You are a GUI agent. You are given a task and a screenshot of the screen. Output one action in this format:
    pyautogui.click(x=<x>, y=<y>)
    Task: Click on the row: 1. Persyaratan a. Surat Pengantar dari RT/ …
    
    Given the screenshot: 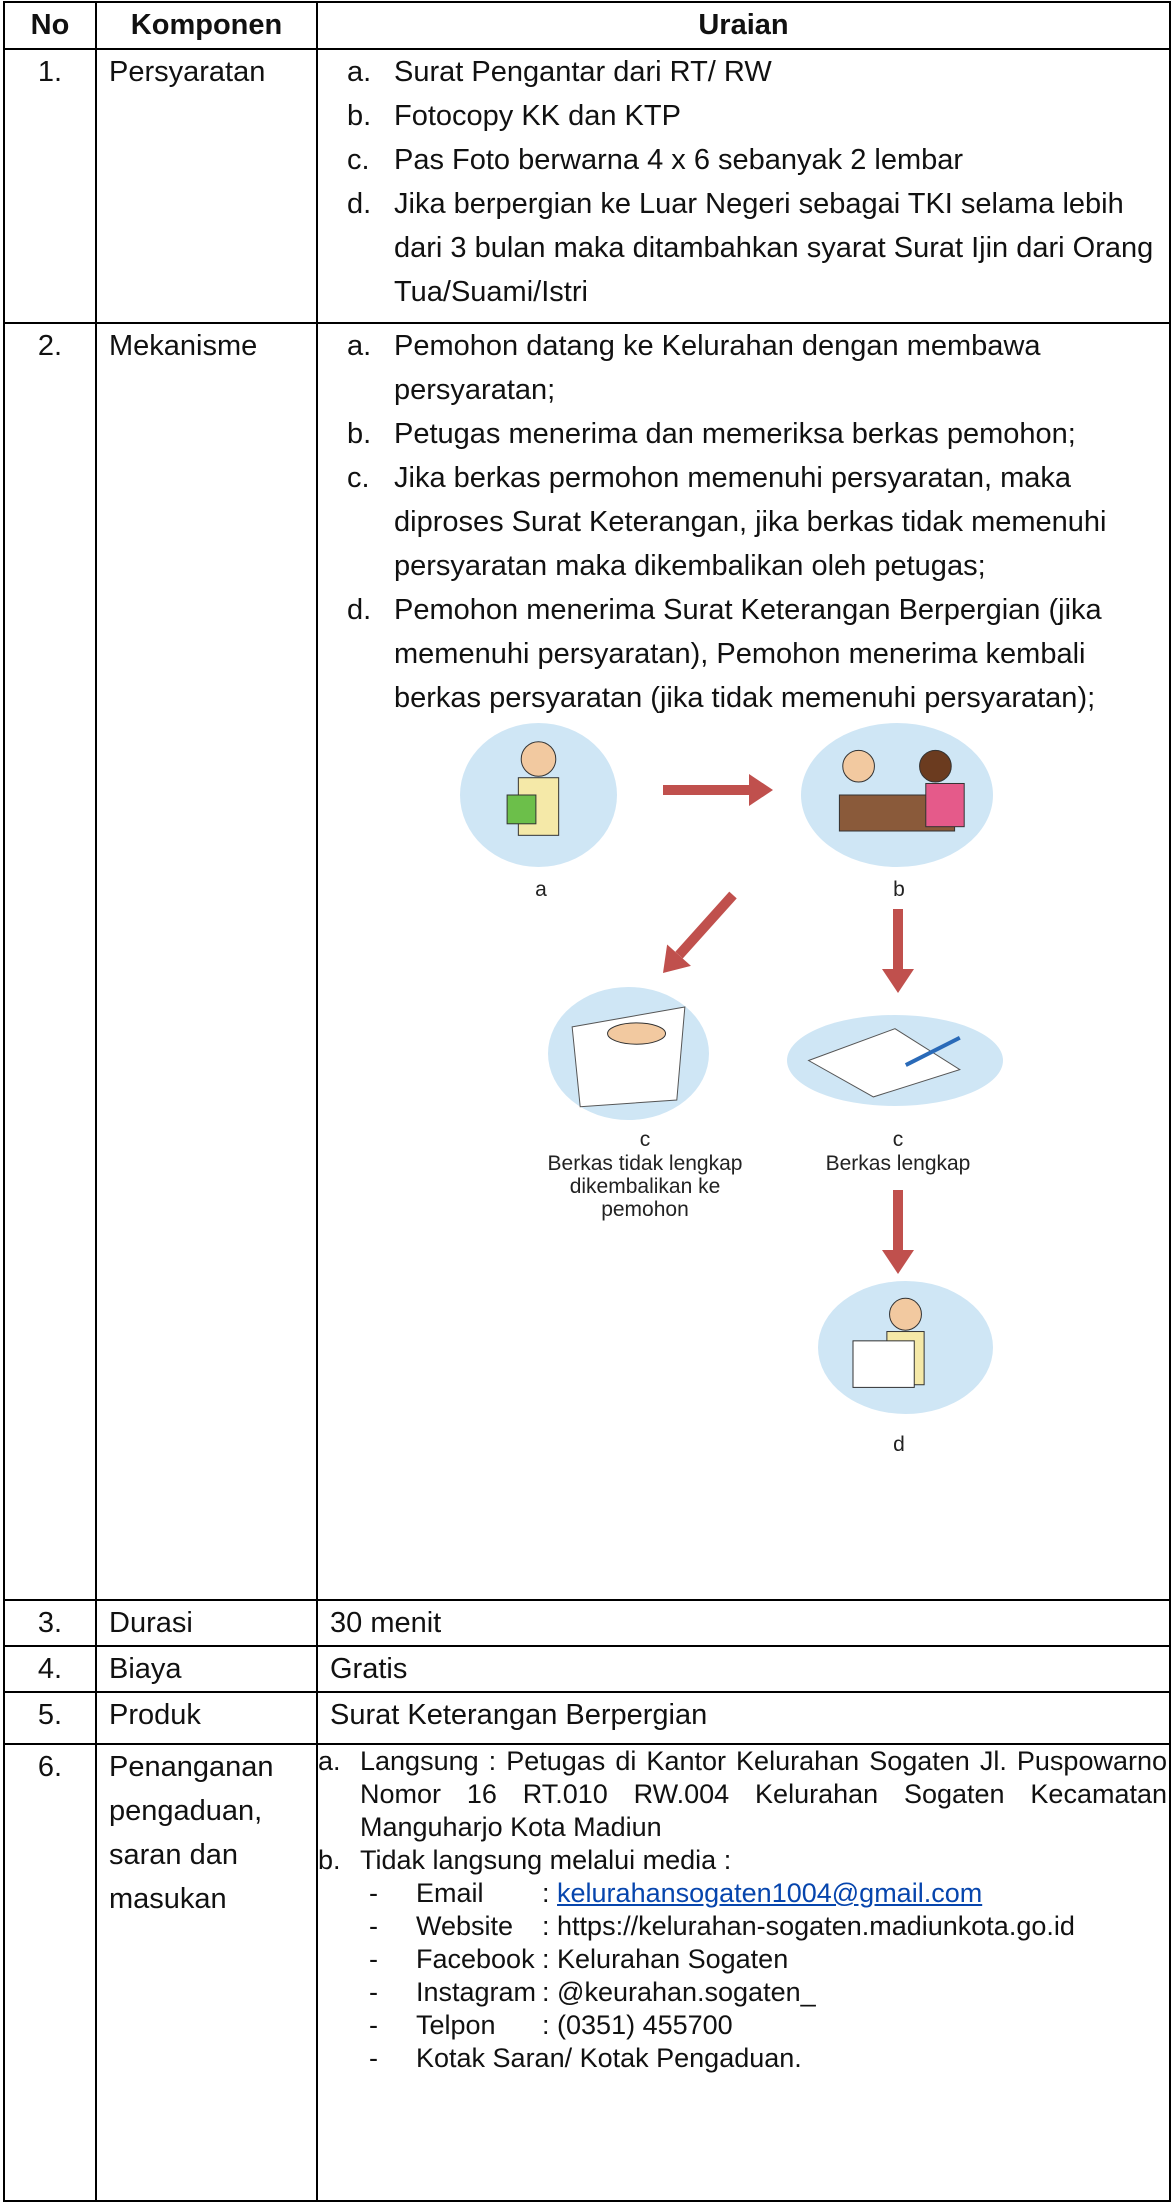 What is the action you would take?
    pyautogui.click(x=587, y=186)
    